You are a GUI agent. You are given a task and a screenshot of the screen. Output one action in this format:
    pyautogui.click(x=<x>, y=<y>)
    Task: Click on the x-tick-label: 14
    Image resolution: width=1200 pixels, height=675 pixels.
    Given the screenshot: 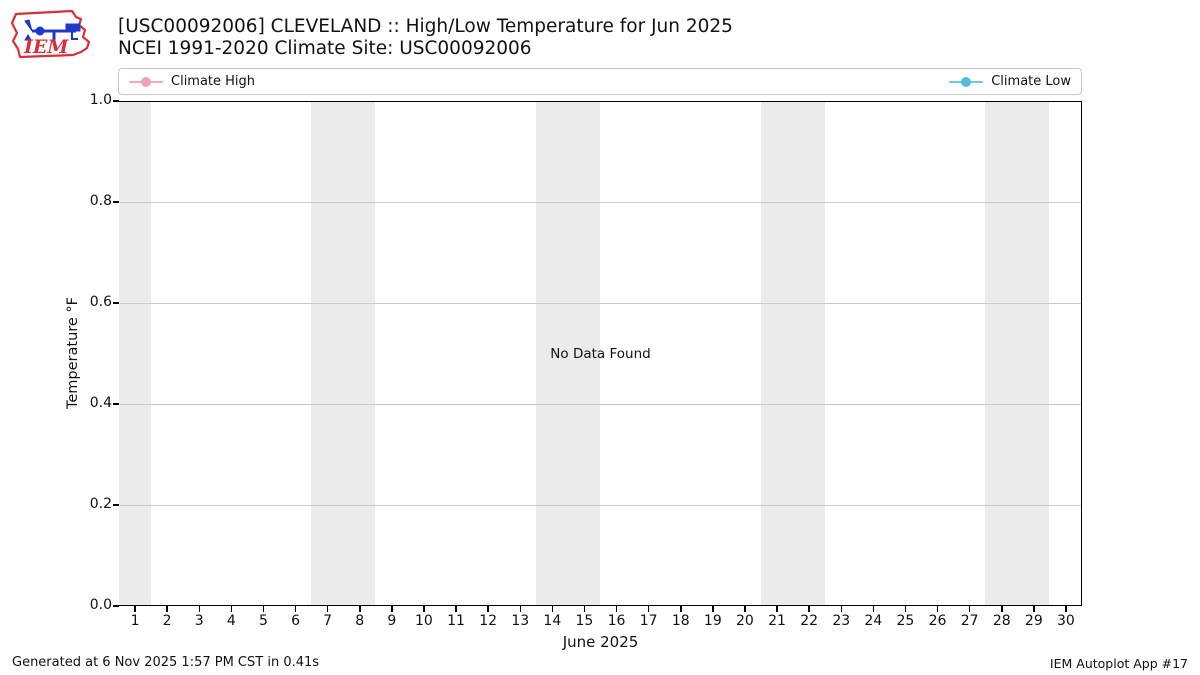 What is the action you would take?
    pyautogui.click(x=552, y=621)
    